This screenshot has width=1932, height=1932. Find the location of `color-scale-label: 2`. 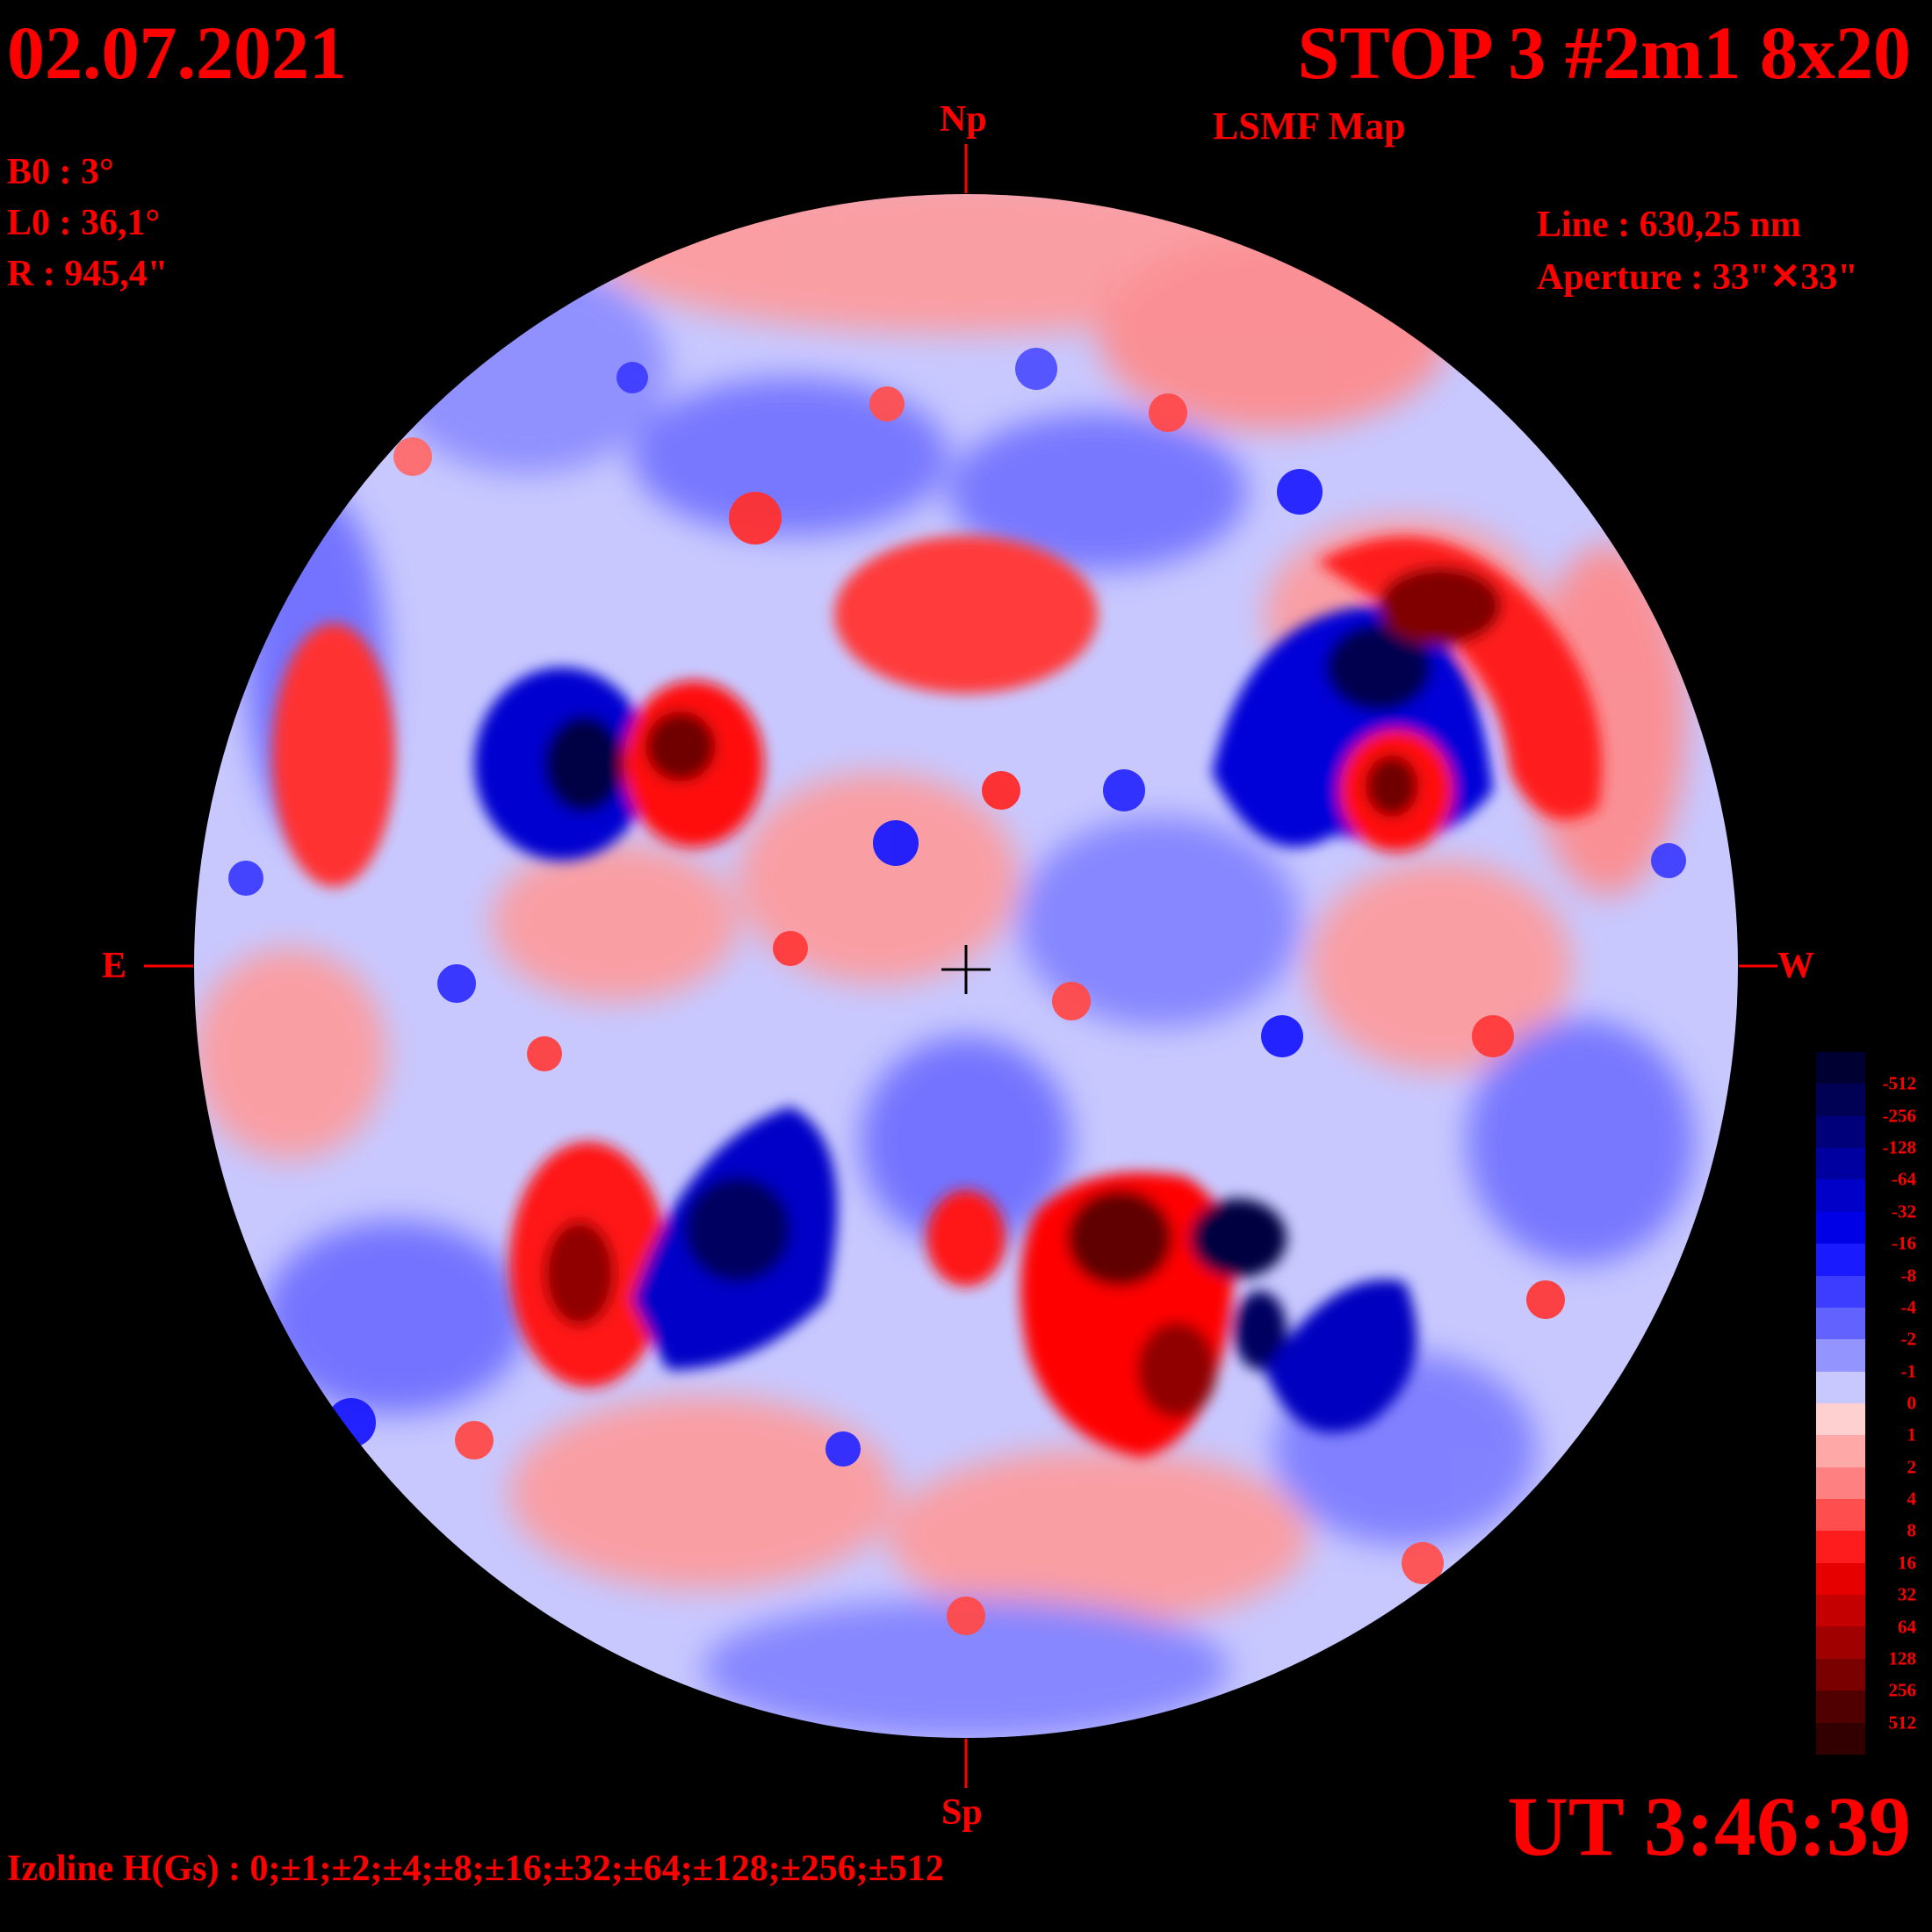

color-scale-label: 2 is located at coordinates (1912, 1467).